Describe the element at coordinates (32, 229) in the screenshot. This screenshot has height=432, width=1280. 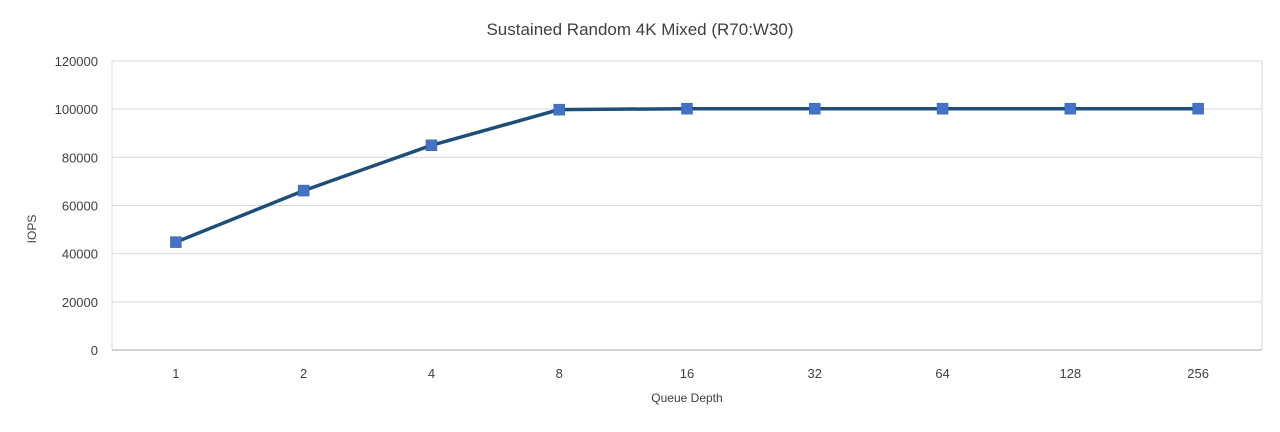
I see `y-axis-label: IOPS` at that location.